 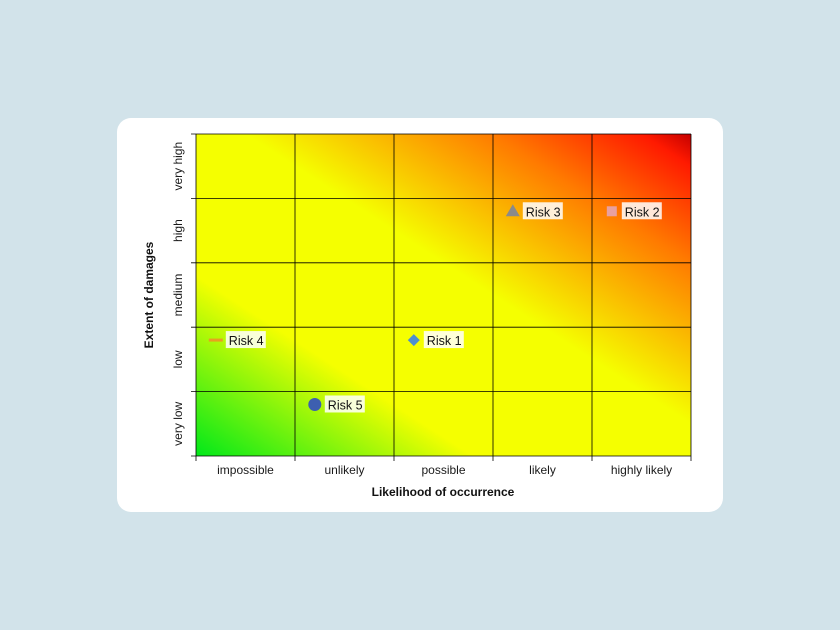 I want to click on x-axis-title: Likelihood of occurrence, so click(x=443, y=492).